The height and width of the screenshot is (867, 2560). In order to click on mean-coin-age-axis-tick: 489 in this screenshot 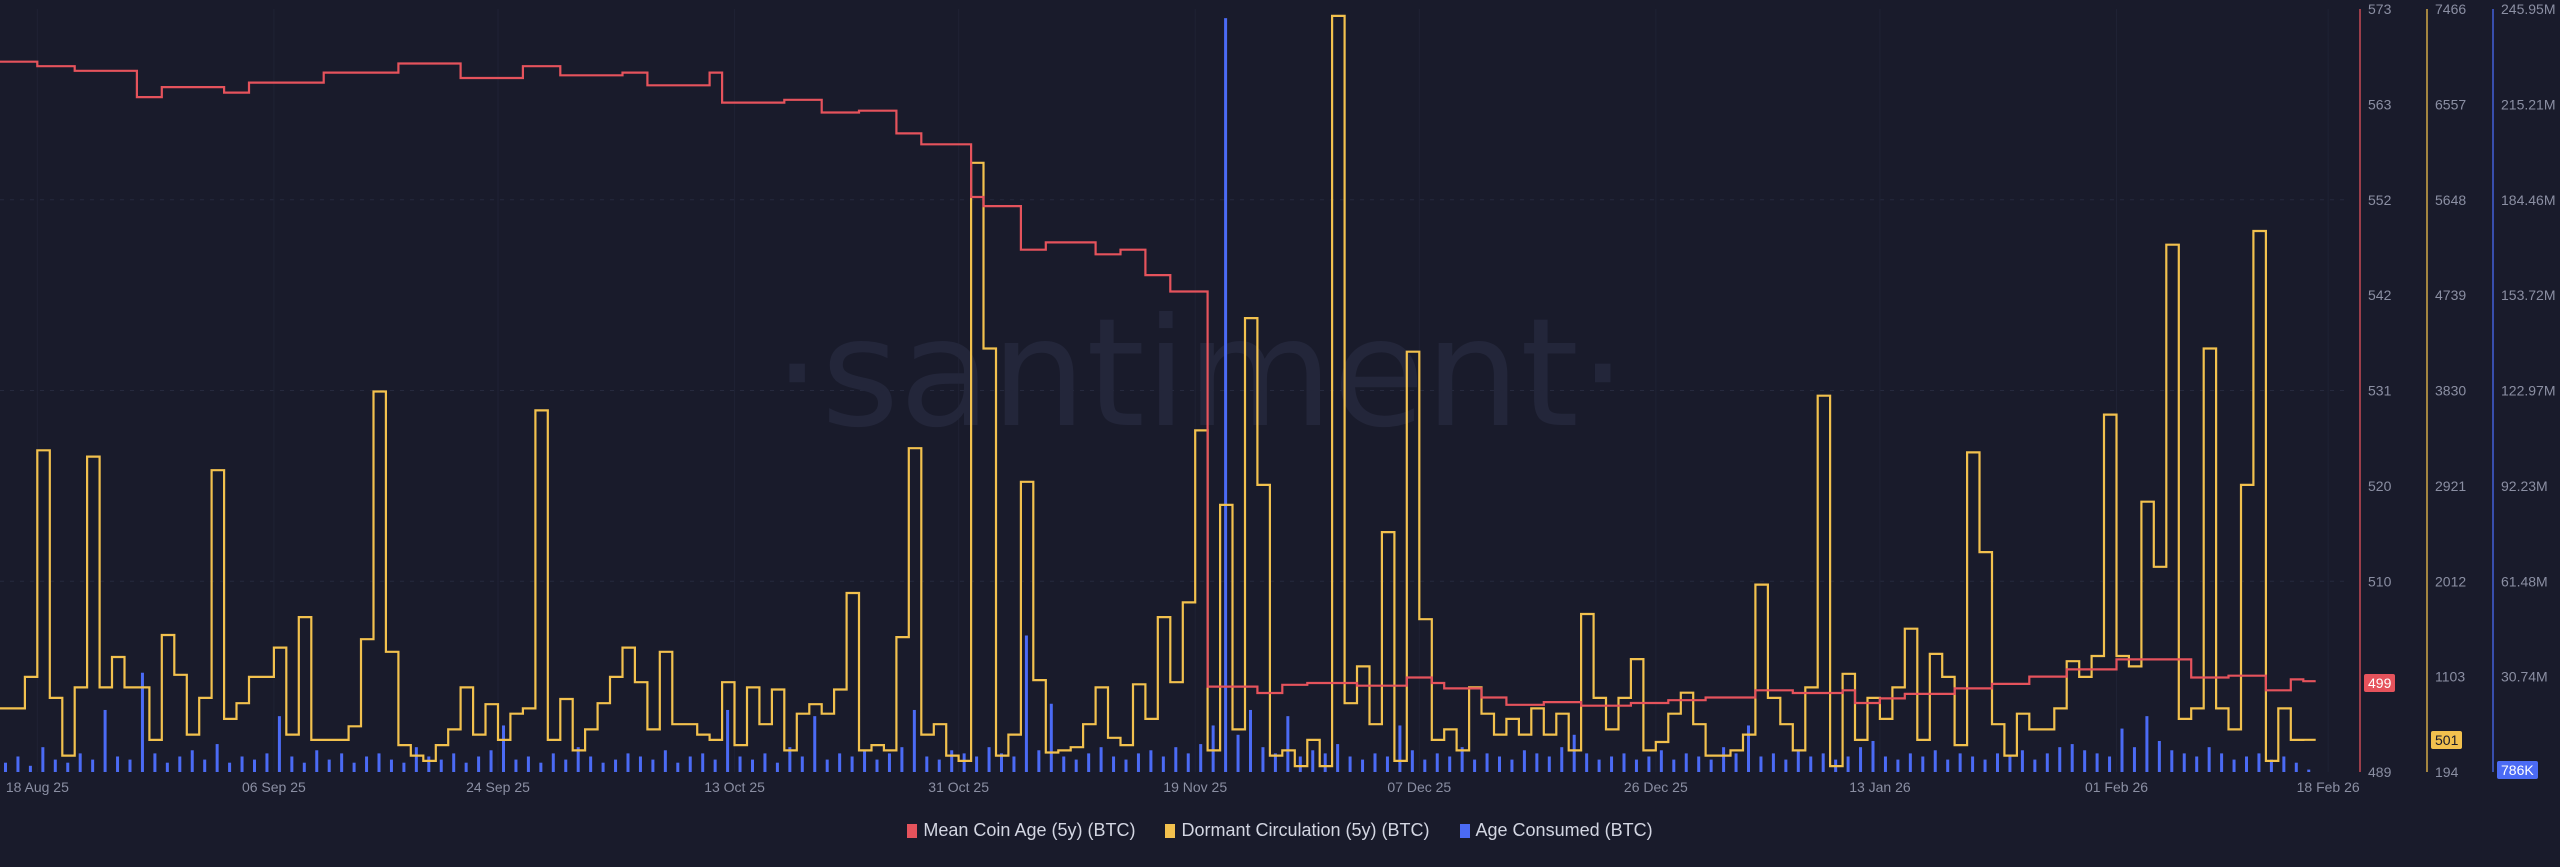, I will do `click(2380, 772)`.